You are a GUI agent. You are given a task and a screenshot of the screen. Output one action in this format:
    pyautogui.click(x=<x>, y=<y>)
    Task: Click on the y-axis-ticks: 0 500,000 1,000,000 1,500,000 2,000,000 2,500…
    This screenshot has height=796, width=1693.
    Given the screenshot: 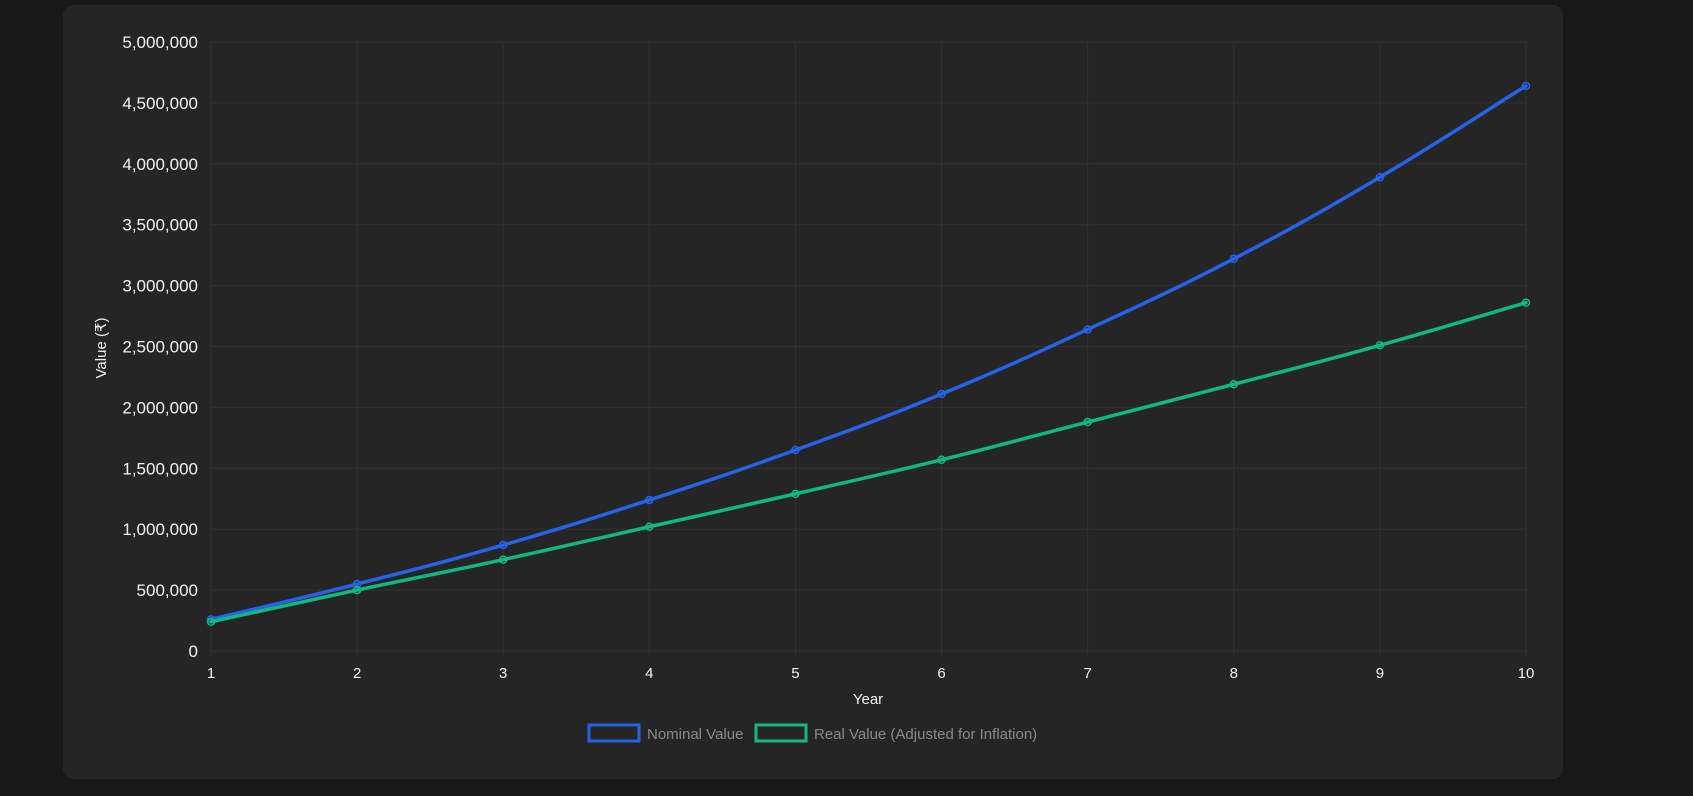 What is the action you would take?
    pyautogui.click(x=160, y=347)
    